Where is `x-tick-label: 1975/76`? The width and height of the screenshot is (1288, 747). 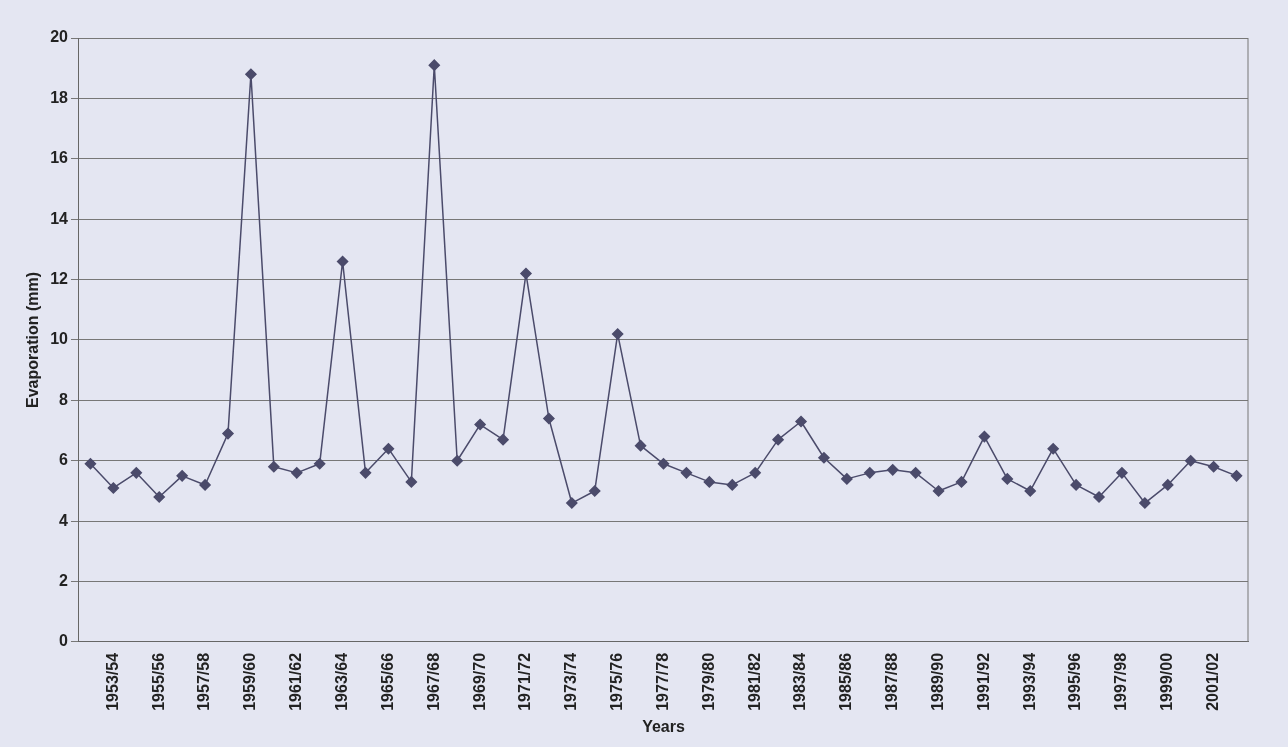 x-tick-label: 1975/76 is located at coordinates (617, 681).